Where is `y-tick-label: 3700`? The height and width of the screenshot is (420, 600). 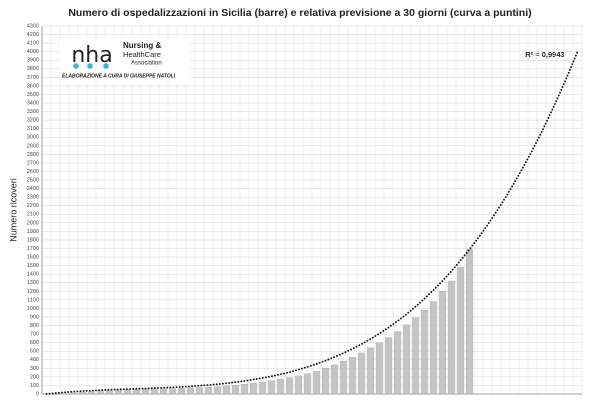
y-tick-label: 3700 is located at coordinates (33, 78).